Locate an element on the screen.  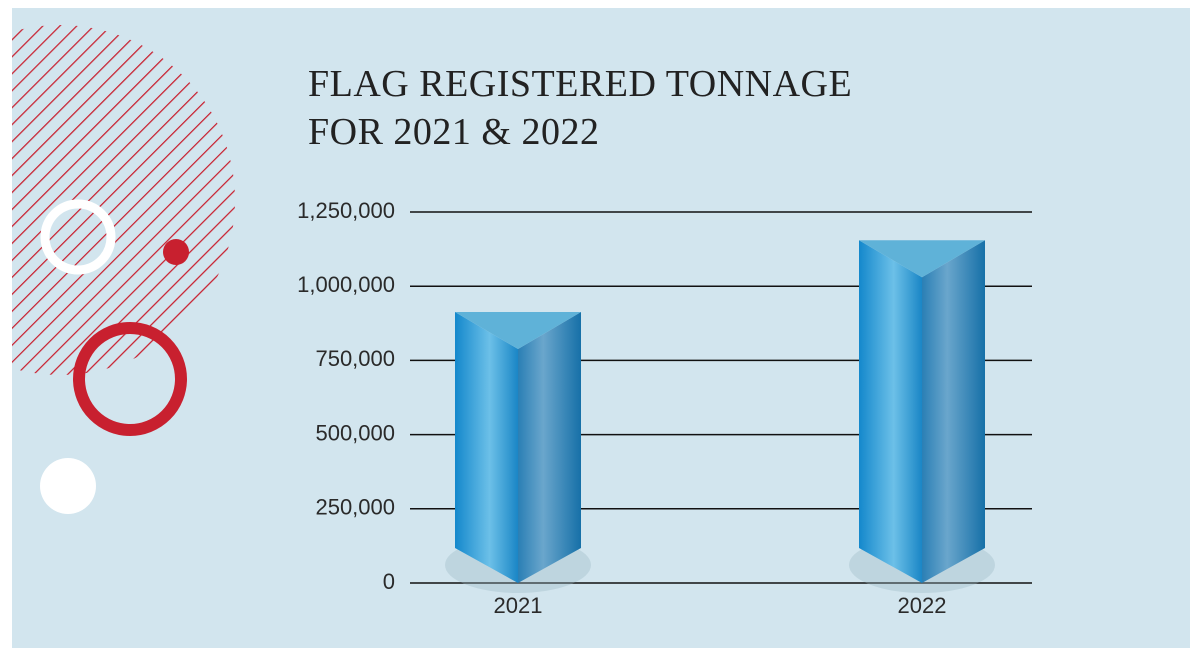
decoration is located at coordinates (123, 269).